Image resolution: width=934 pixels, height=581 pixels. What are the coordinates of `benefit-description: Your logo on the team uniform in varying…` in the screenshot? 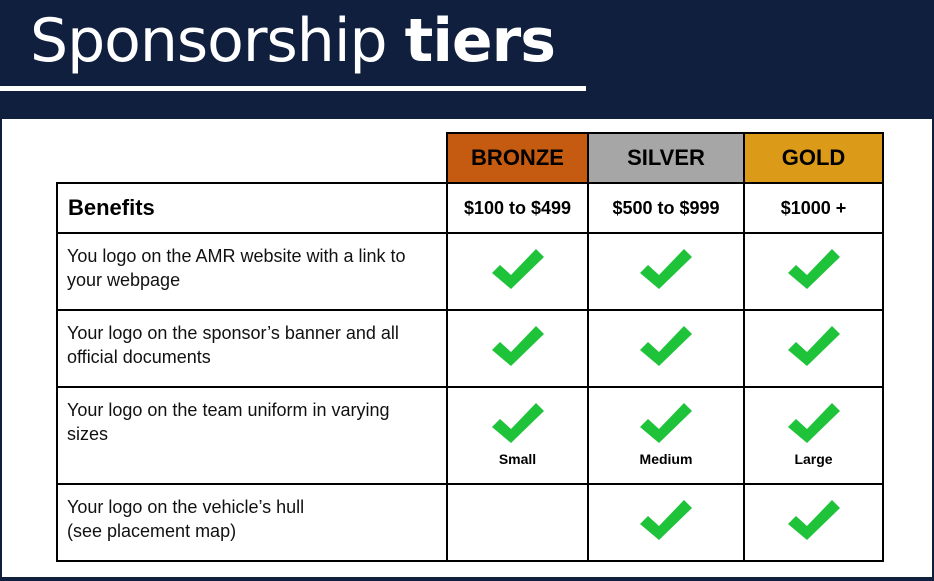 It's located at (252, 435).